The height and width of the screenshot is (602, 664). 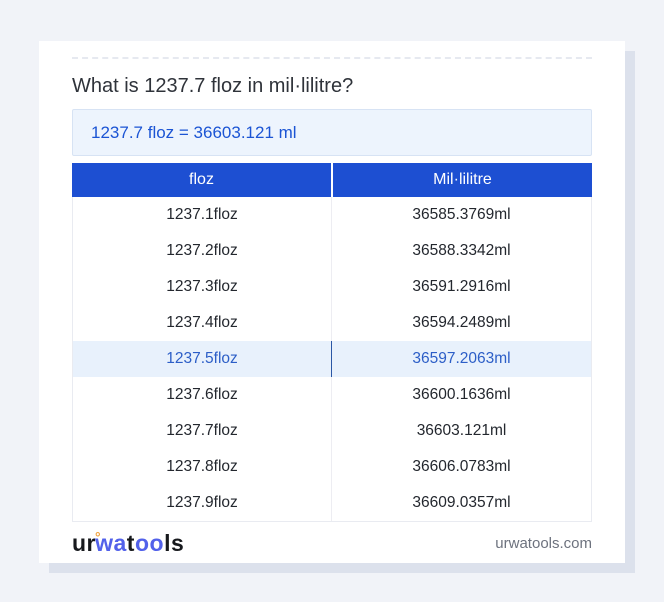 I want to click on table-row: 1237.7floz 36603.121ml, so click(x=332, y=431).